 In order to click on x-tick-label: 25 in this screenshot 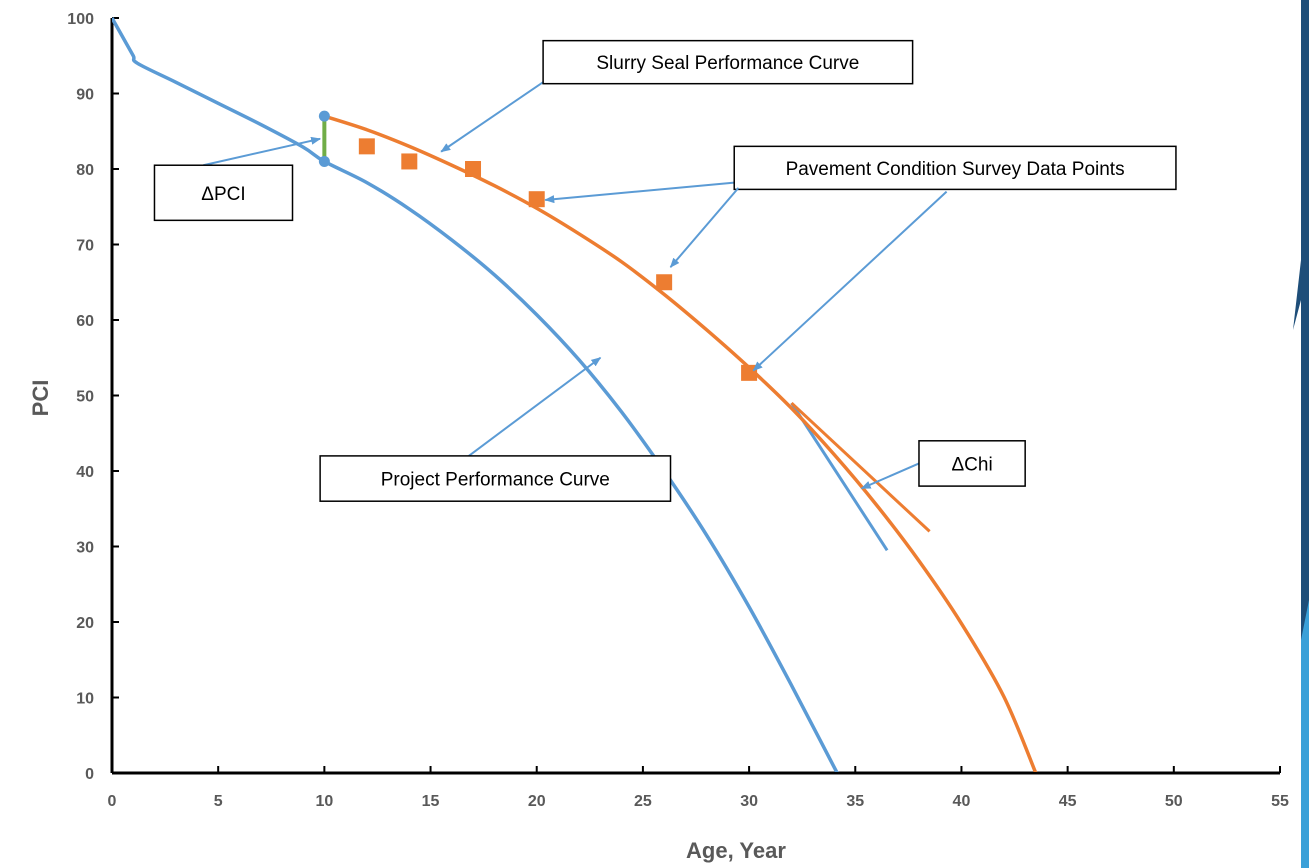, I will do `click(643, 801)`.